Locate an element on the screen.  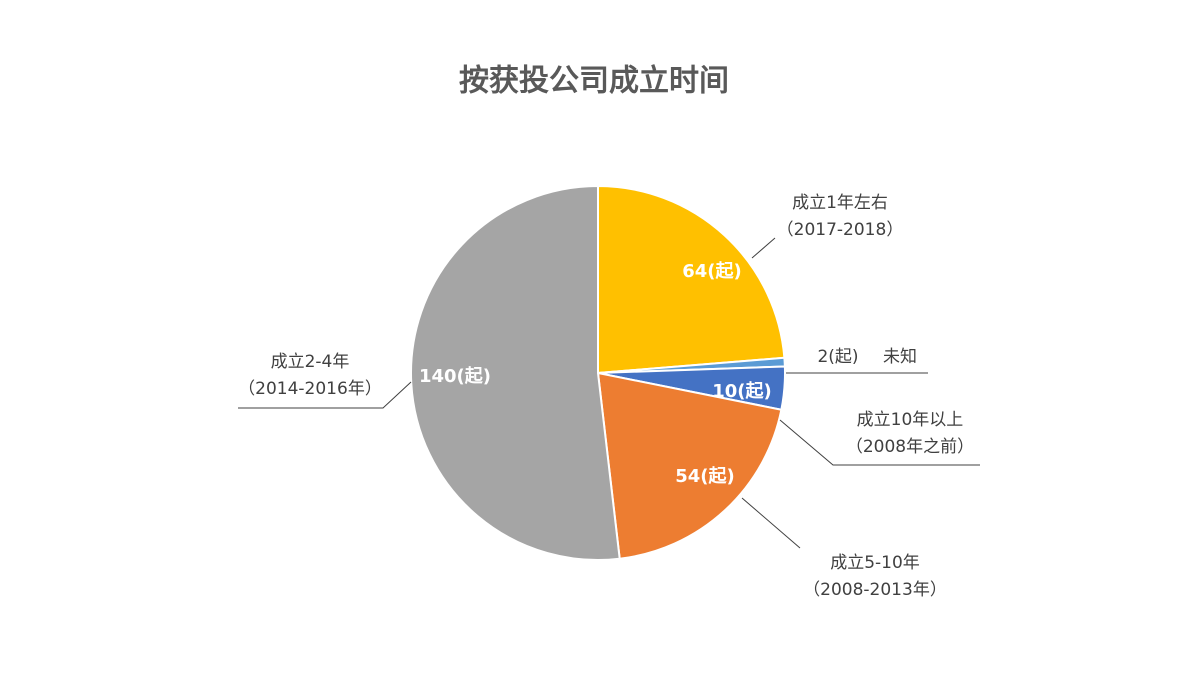
value-label: 2(起) is located at coordinates (837, 357).